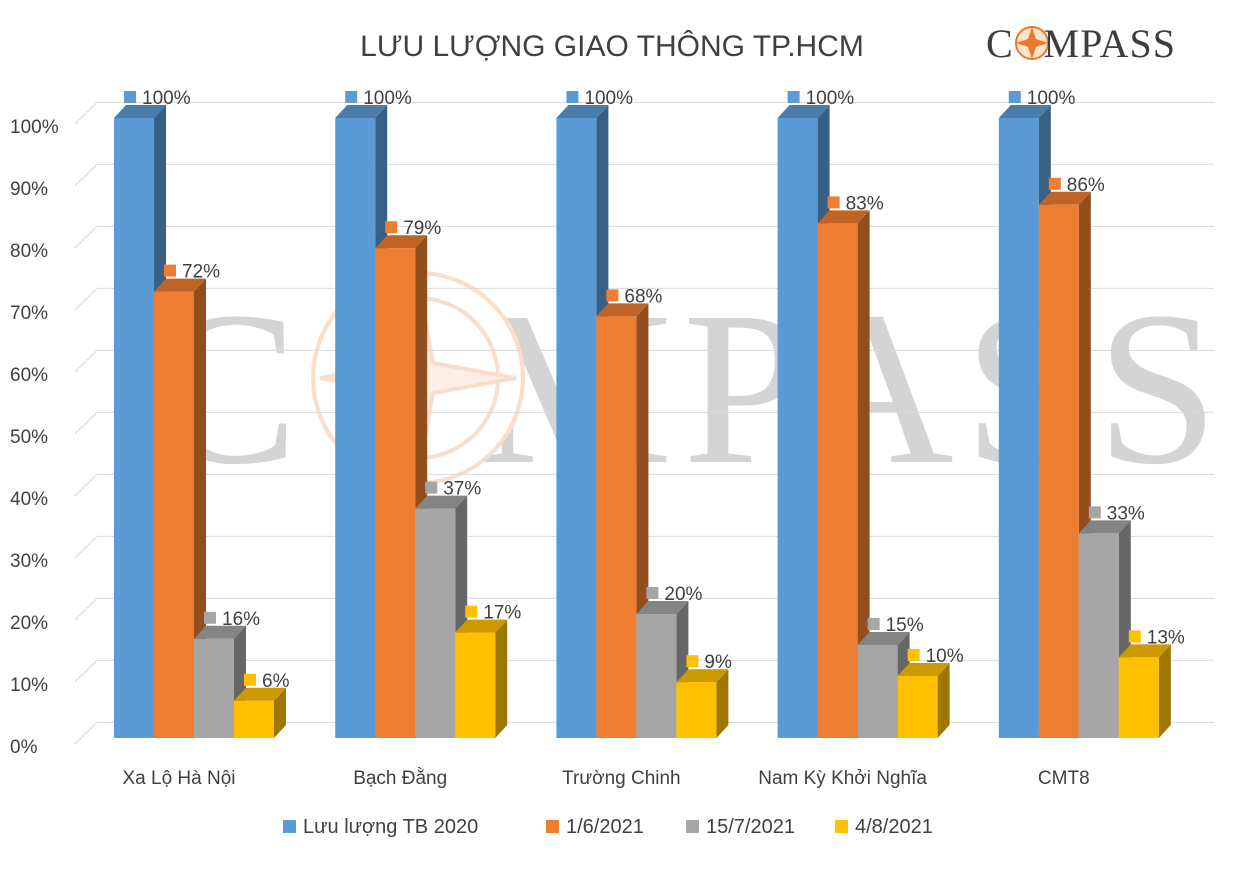  I want to click on logo-text: COMPASS, so click(1081, 43).